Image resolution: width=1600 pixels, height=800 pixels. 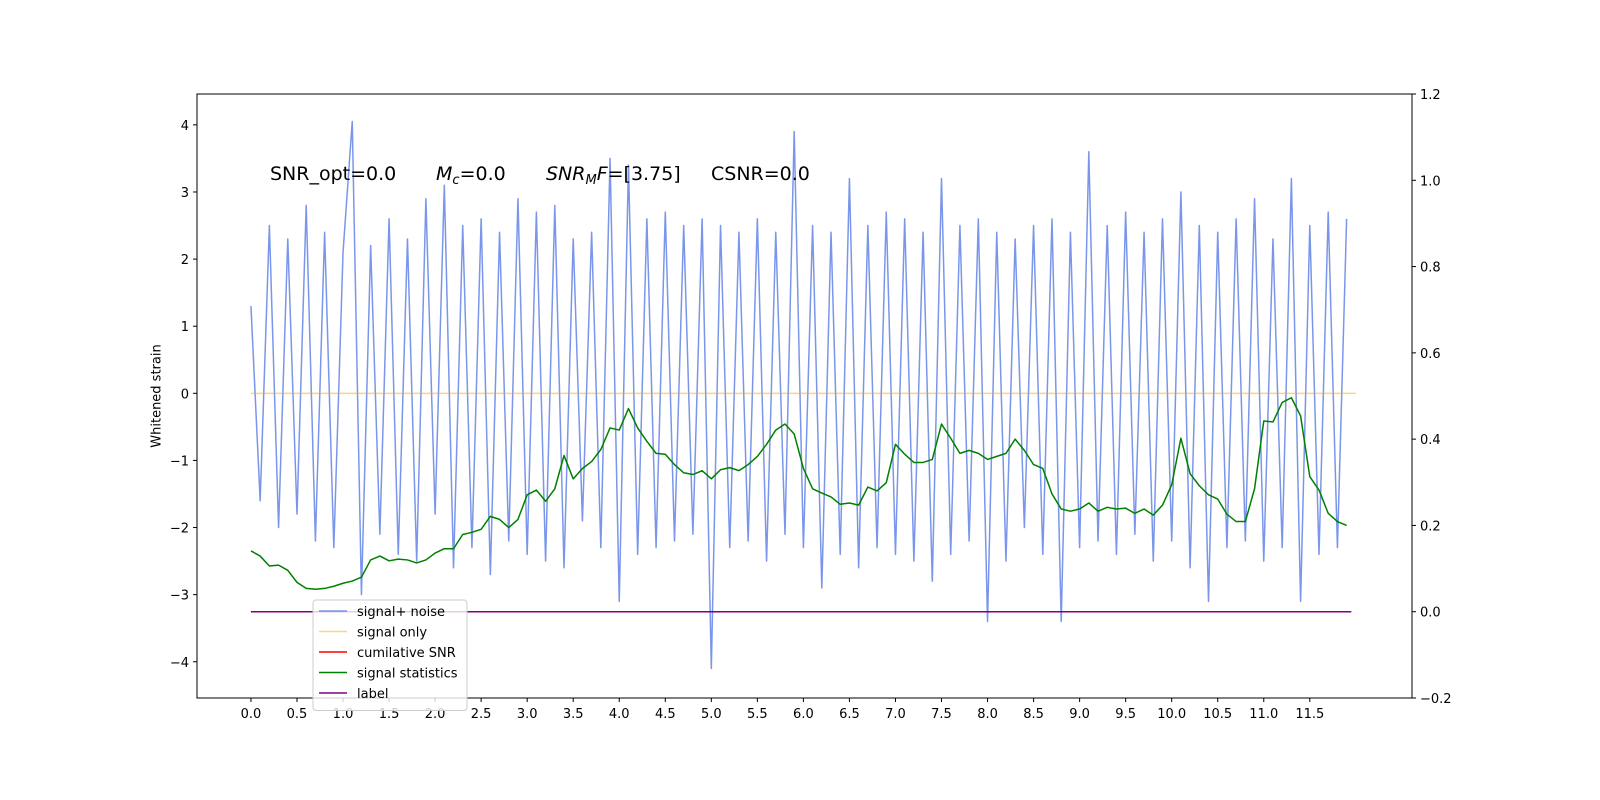 I want to click on x-tick-label: 0.0, so click(x=251, y=714).